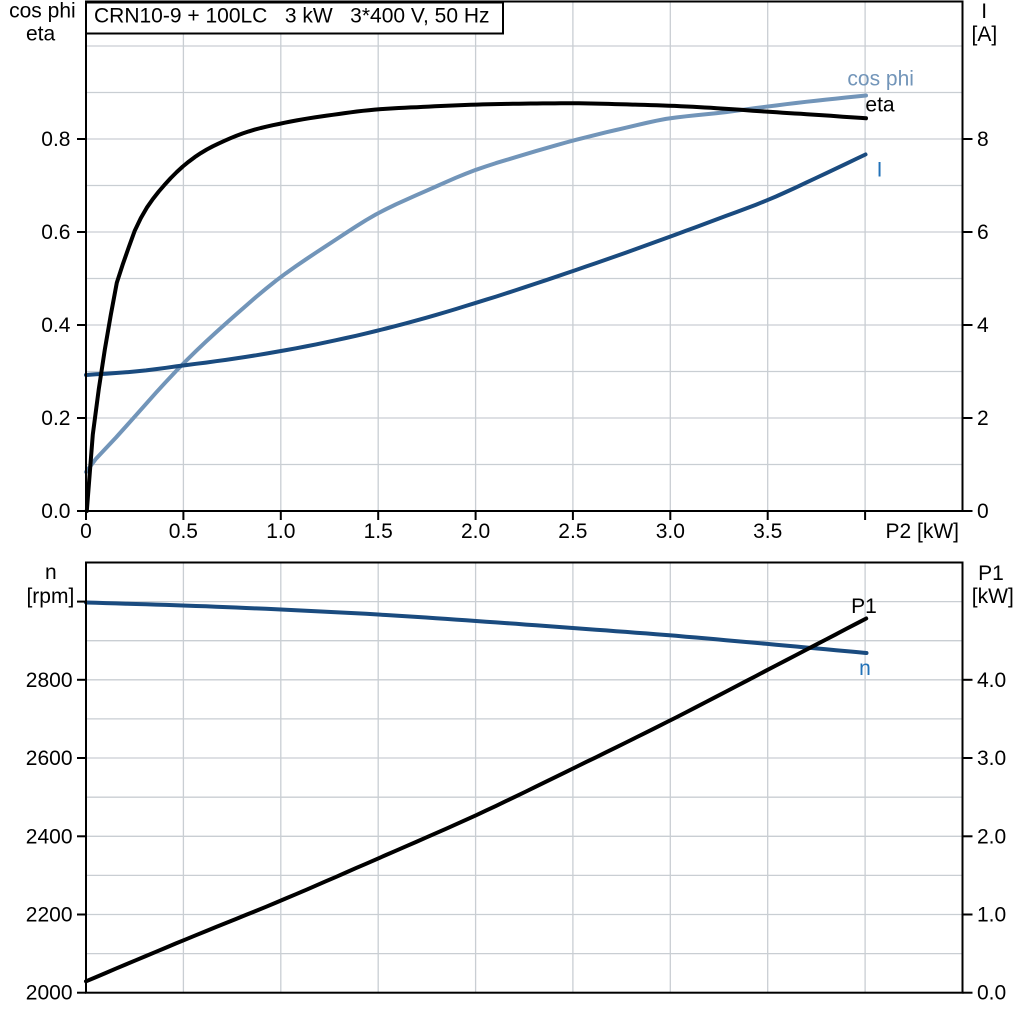 The height and width of the screenshot is (1024, 1024). I want to click on svg-text: [kW], so click(993, 596).